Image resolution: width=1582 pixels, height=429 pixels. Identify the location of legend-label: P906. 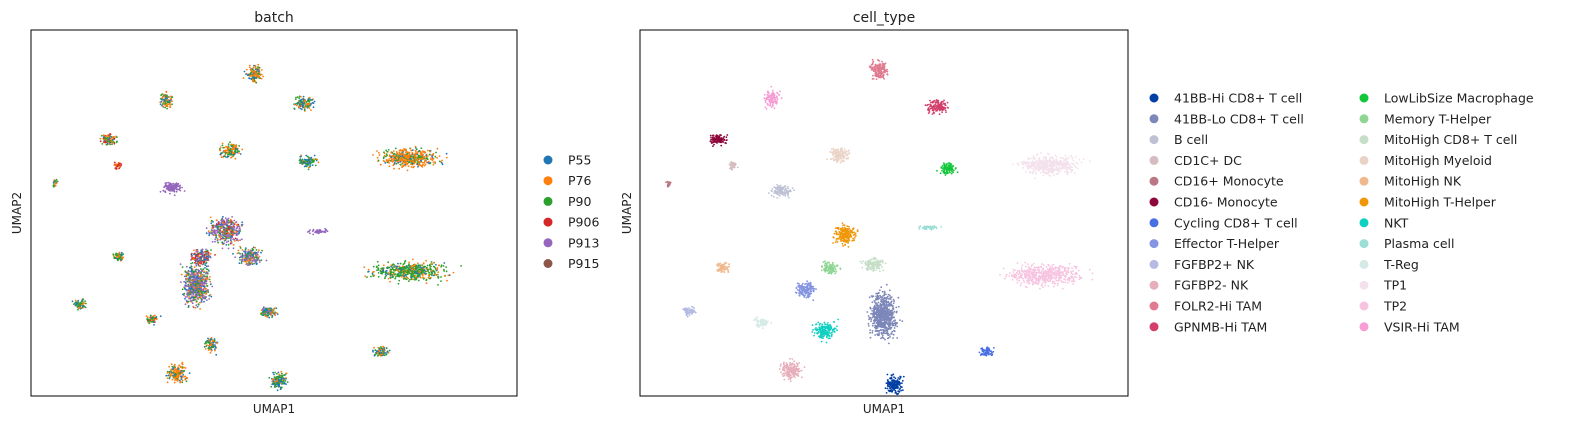
(583, 222).